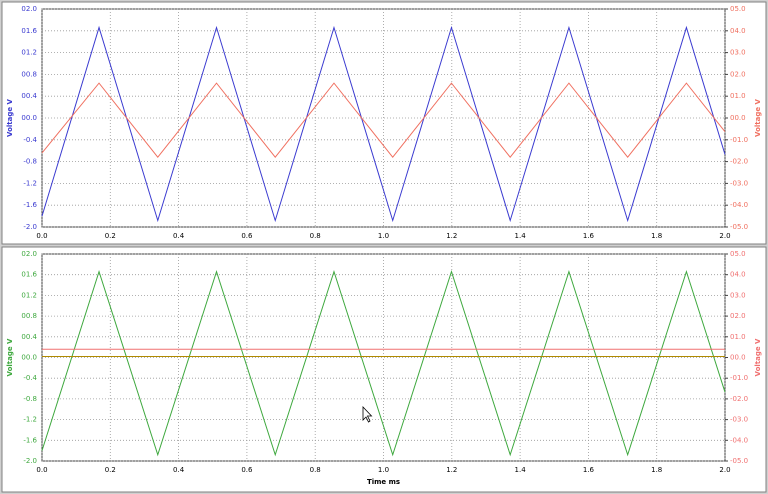 Image resolution: width=768 pixels, height=494 pixels. I want to click on mouse-cursor, so click(367, 414).